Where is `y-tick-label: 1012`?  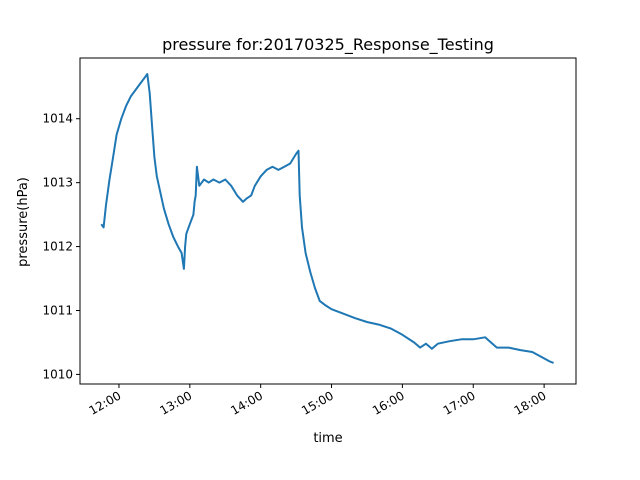
y-tick-label: 1012 is located at coordinates (57, 247).